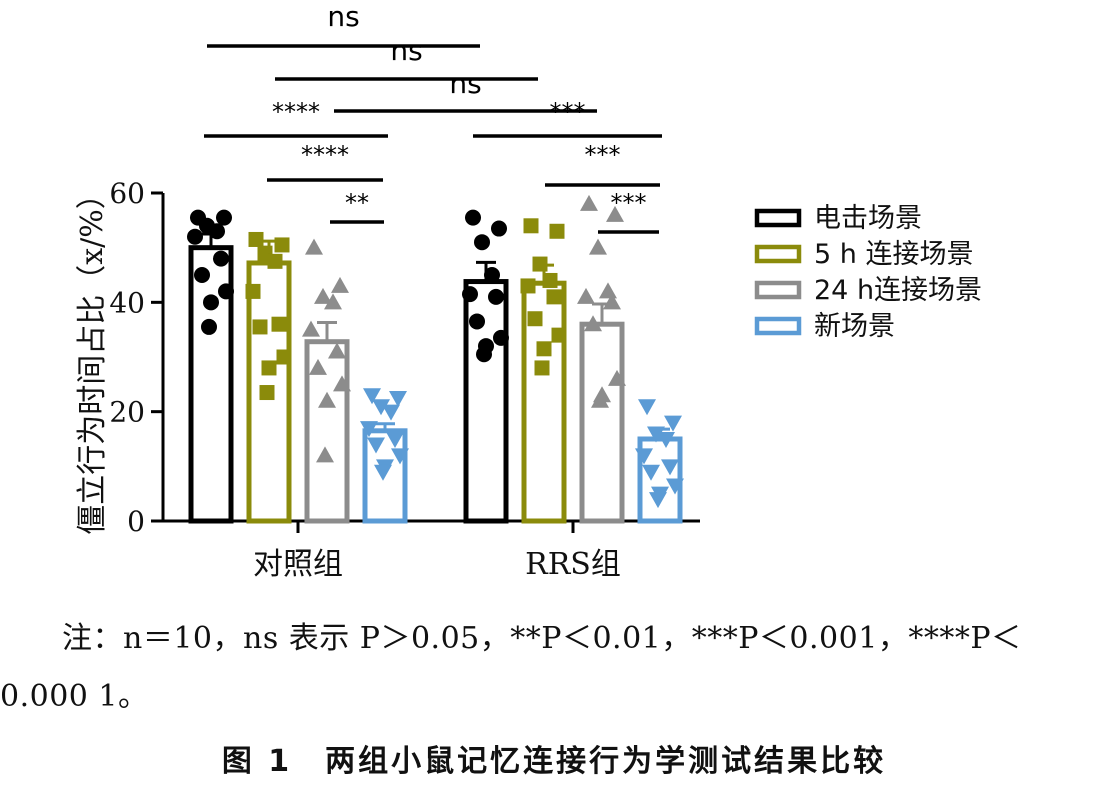 This screenshot has width=1108, height=804. Describe the element at coordinates (92, 357) in the screenshot. I see `y-axis-label: 僵立行为时间占比（x/%）` at that location.